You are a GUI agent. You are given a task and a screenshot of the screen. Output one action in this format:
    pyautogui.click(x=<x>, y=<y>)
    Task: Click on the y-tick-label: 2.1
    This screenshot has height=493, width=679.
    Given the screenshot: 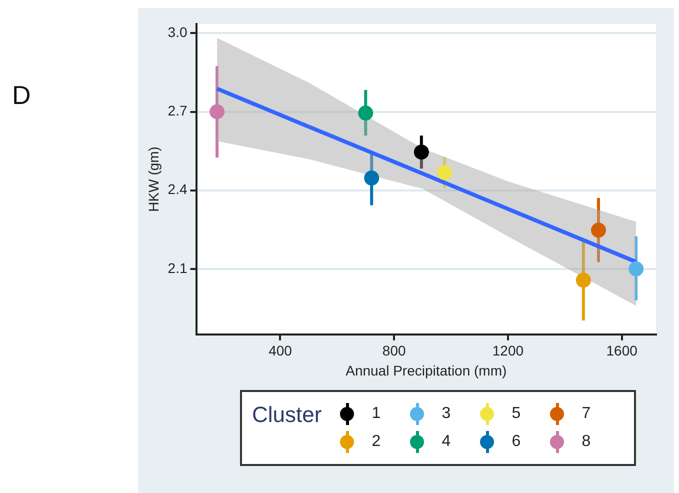 What is the action you would take?
    pyautogui.click(x=178, y=268)
    